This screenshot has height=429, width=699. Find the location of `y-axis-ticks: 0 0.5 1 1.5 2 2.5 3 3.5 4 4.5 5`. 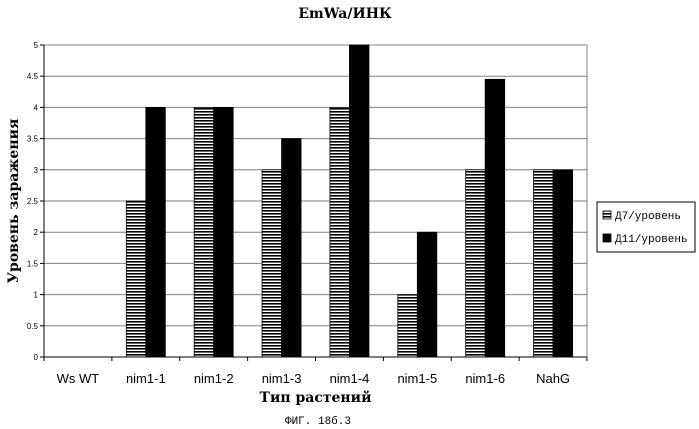

y-axis-ticks: 0 0.5 1 1.5 2 2.5 3 3.5 4 4.5 5 is located at coordinates (35, 201).